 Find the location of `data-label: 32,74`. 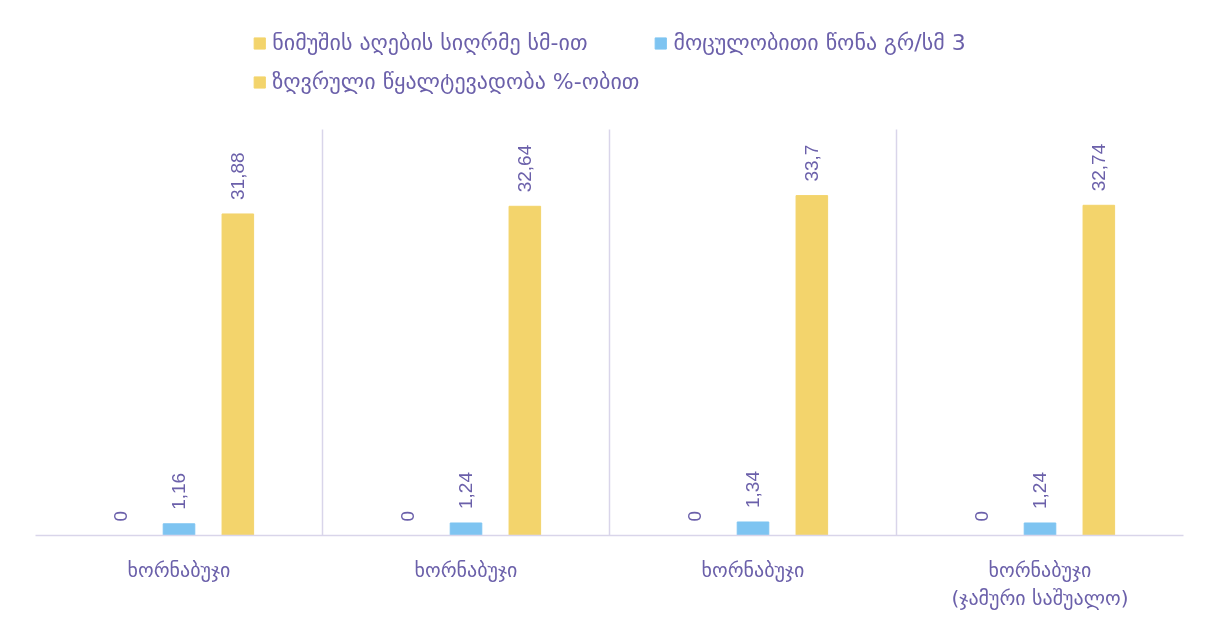

data-label: 32,74 is located at coordinates (1099, 167).